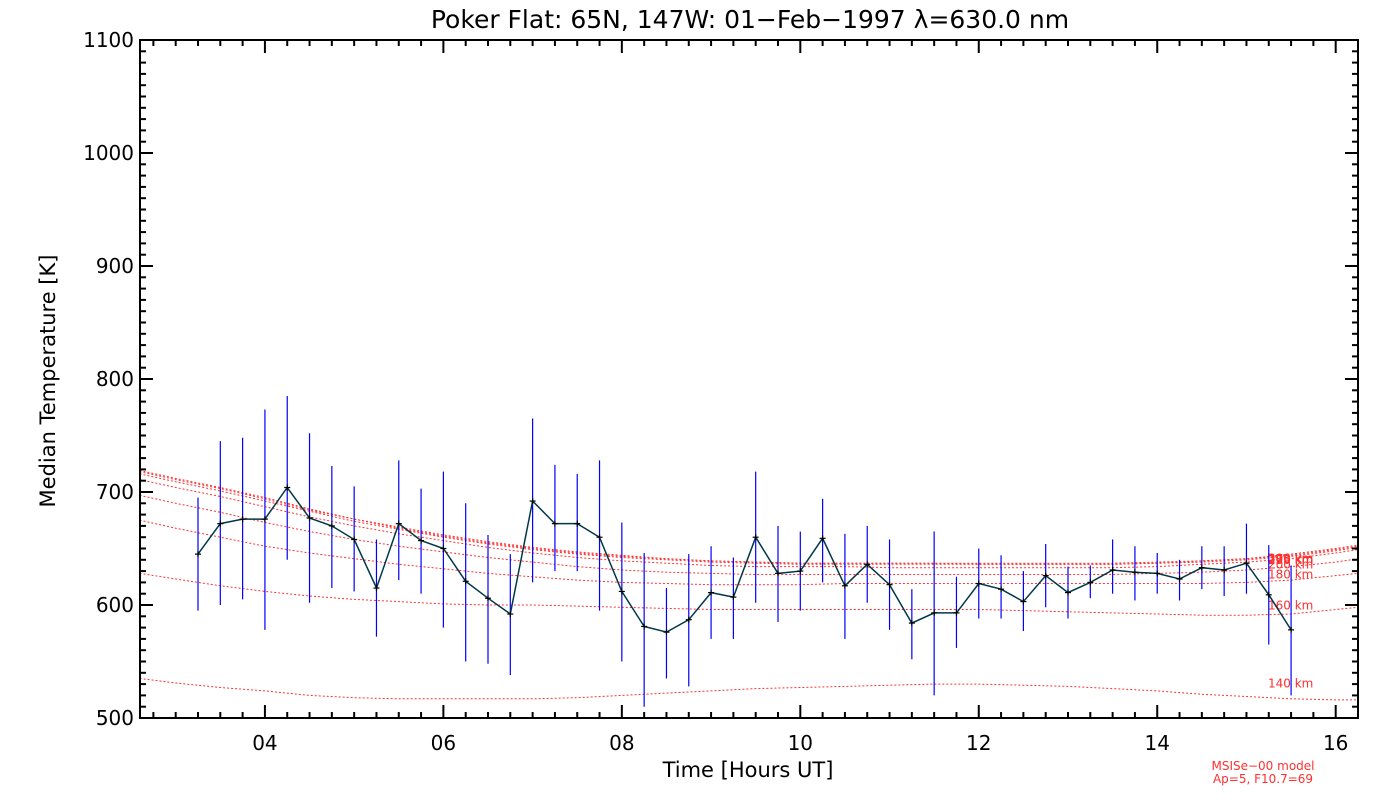  Describe the element at coordinates (115, 605) in the screenshot. I see `y-tick-label: 600` at that location.